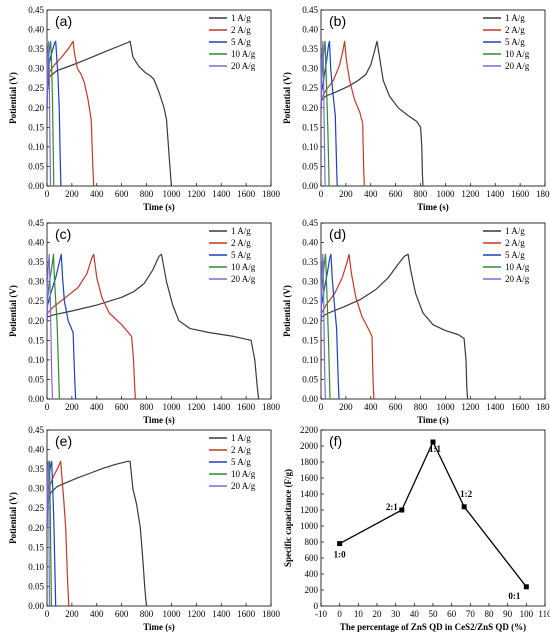  What do you see at coordinates (435, 449) in the screenshot?
I see `point-label: 1:1` at bounding box center [435, 449].